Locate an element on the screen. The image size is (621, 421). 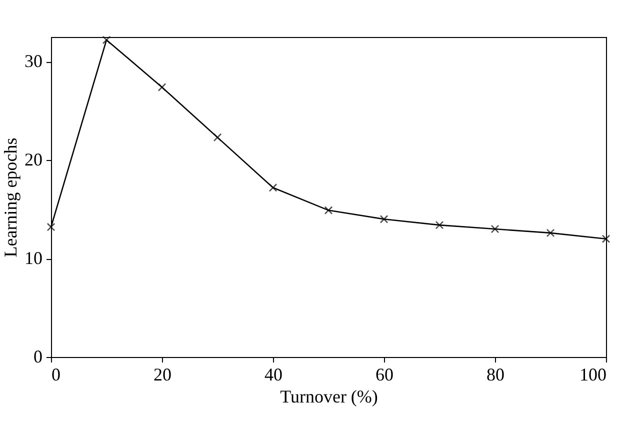
y-tick-label: 10 is located at coordinates (33, 258).